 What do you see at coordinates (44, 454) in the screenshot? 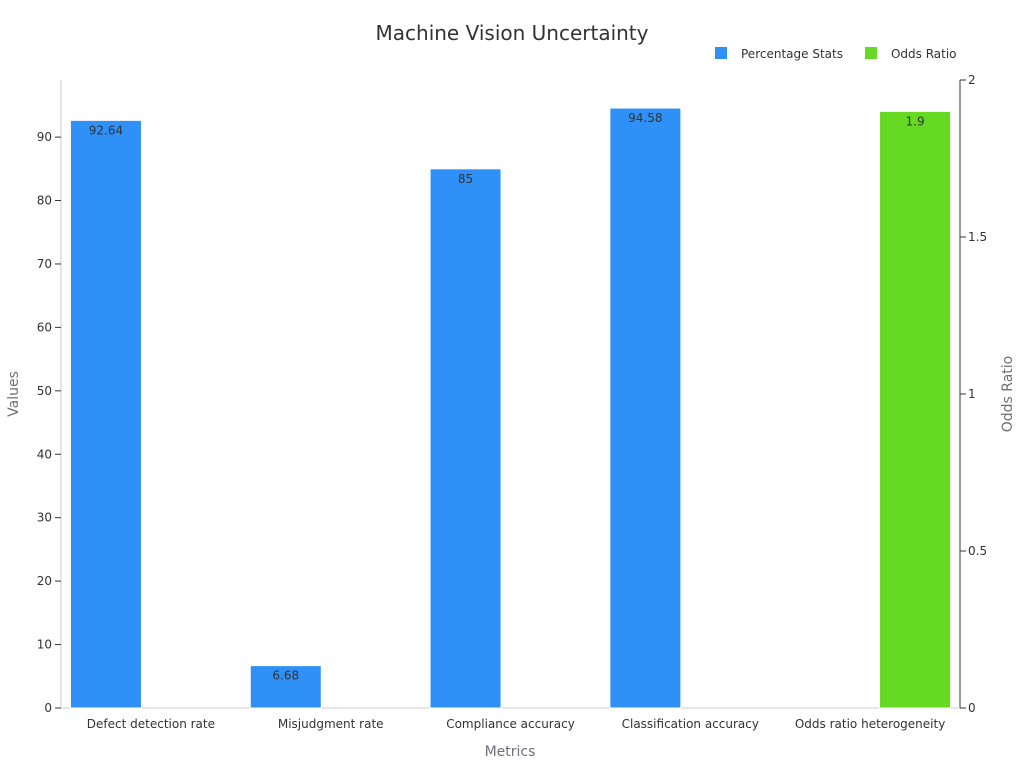
I see `y-tick-label: 40` at bounding box center [44, 454].